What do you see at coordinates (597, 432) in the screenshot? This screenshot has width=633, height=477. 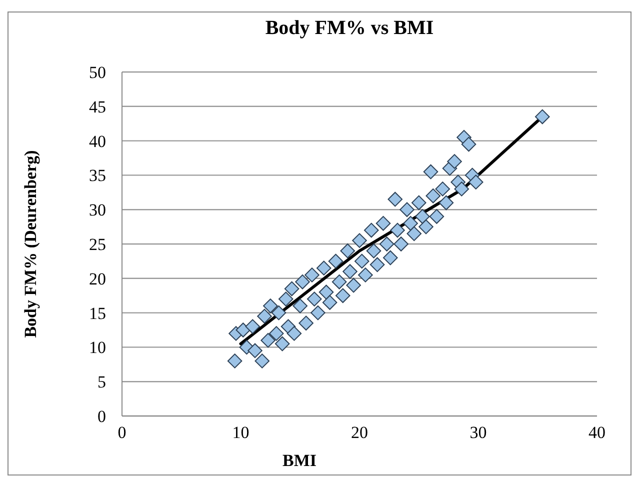 I see `x-tick-label: 40` at bounding box center [597, 432].